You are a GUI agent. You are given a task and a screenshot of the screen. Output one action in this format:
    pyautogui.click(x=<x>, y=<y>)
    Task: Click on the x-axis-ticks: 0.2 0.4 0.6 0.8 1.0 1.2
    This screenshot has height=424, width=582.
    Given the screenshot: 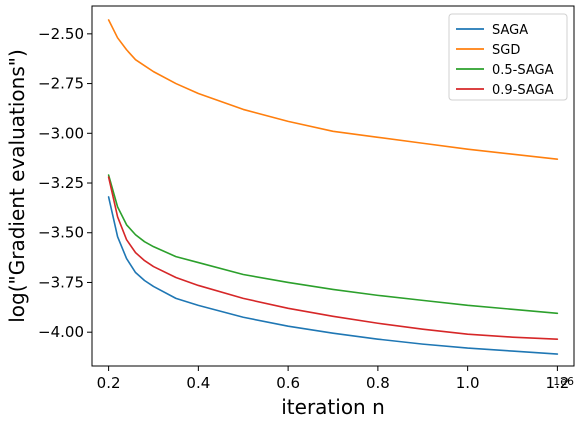 What is the action you would take?
    pyautogui.click(x=333, y=379)
    